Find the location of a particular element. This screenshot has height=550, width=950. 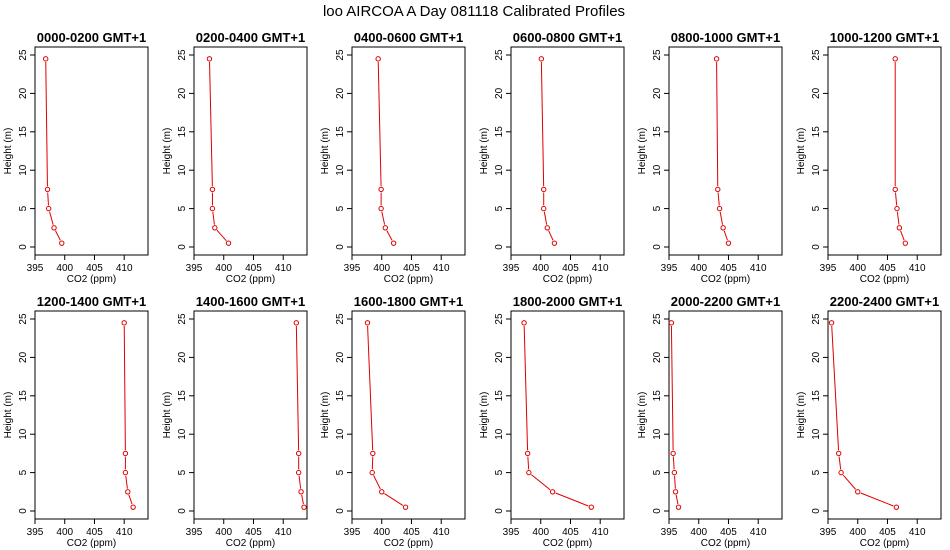

panel-title: 1000-1200 GMT+1 is located at coordinates (884, 37).